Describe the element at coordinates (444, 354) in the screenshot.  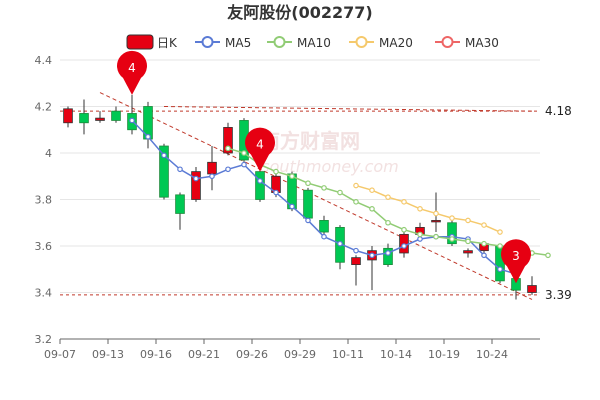
I see `x-tick-label: 10-19` at that location.